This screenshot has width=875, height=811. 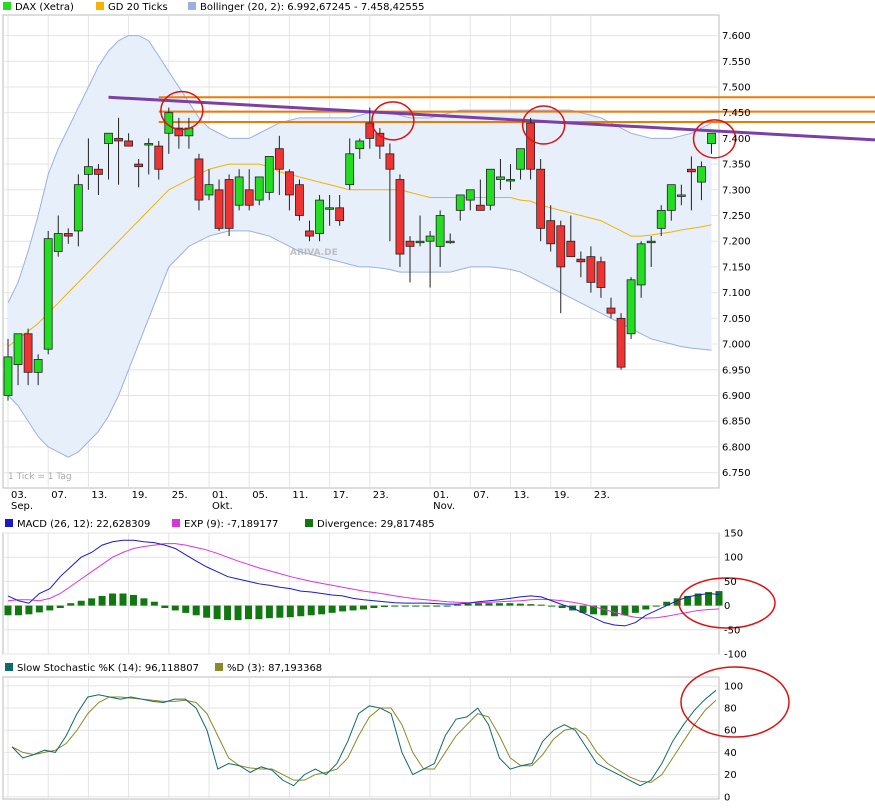 I want to click on x-tick-month: Okt., so click(x=222, y=506).